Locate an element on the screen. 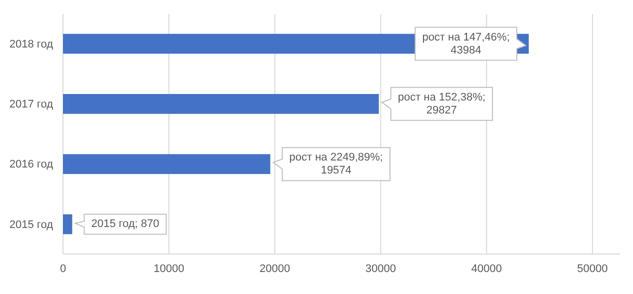  y-tick-label: 2016 год is located at coordinates (31, 164).